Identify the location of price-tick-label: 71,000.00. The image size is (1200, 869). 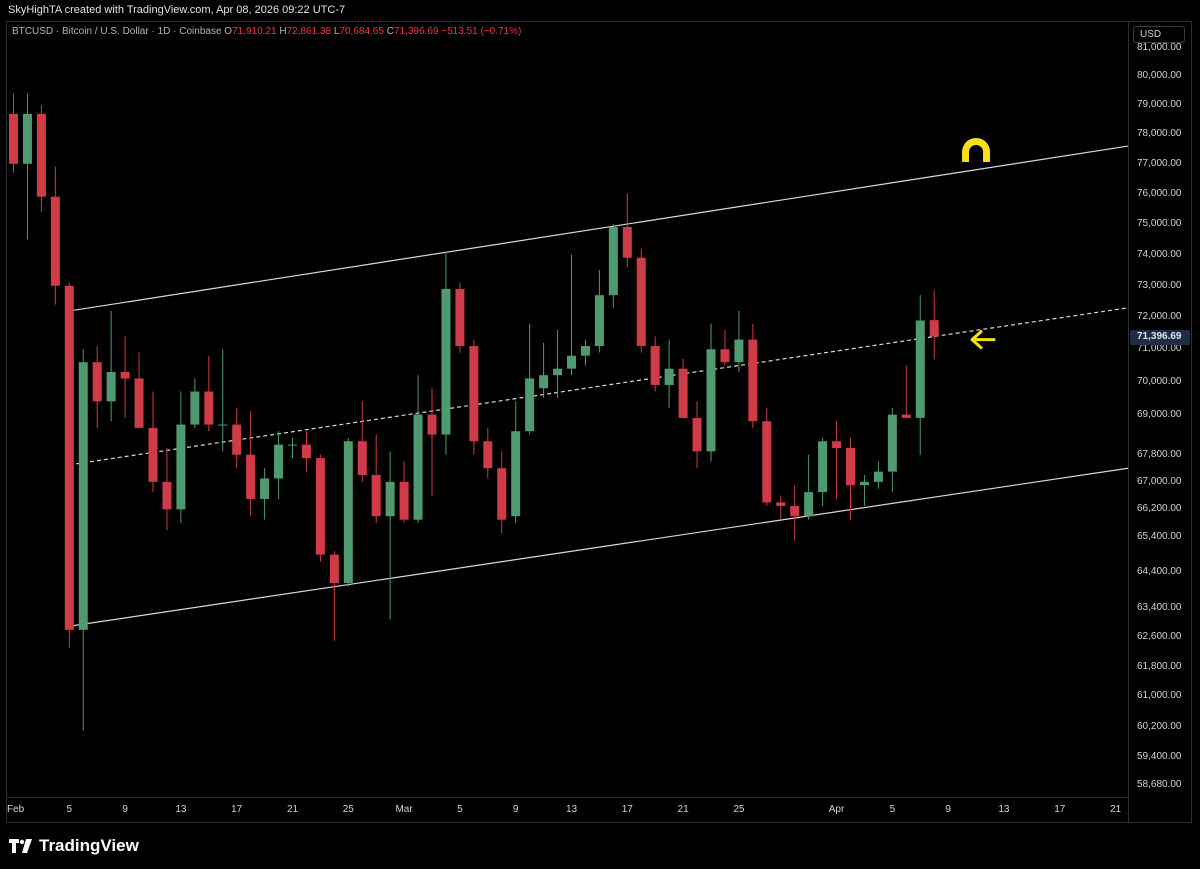
(1159, 349).